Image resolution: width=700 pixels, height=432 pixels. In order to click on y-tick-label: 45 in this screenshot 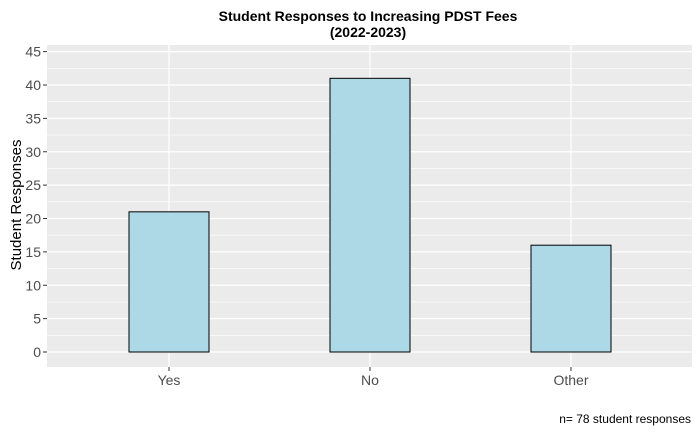, I will do `click(33, 52)`.